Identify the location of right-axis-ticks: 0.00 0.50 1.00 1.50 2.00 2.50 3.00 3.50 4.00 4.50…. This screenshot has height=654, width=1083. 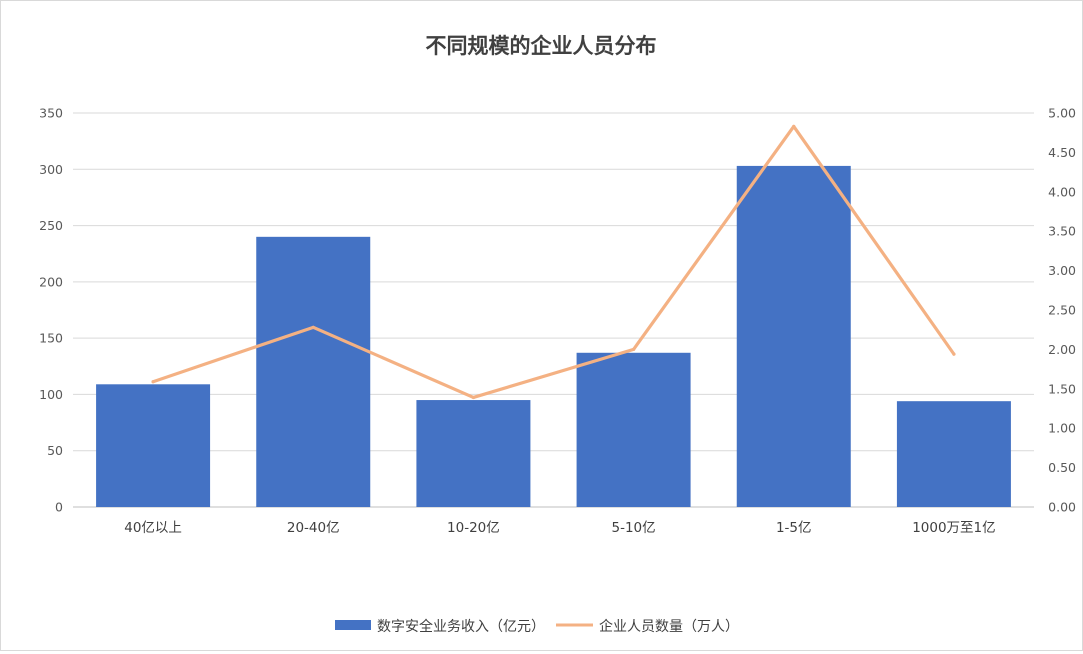
(1062, 310).